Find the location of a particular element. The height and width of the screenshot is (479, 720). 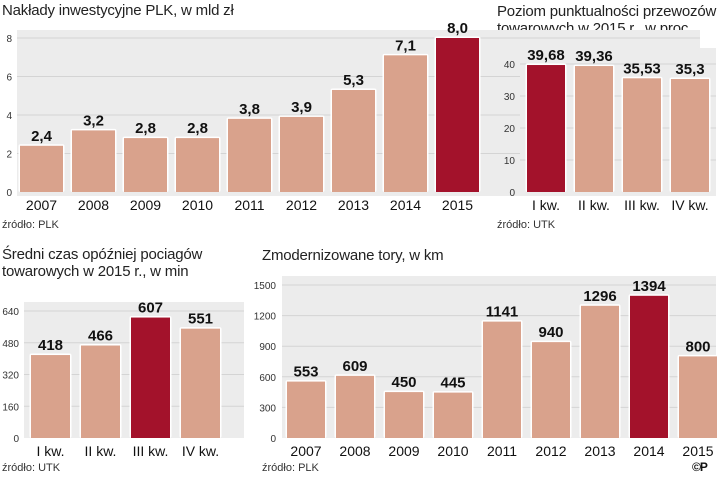

category-label-tracks-2: 2009 is located at coordinates (403, 451).